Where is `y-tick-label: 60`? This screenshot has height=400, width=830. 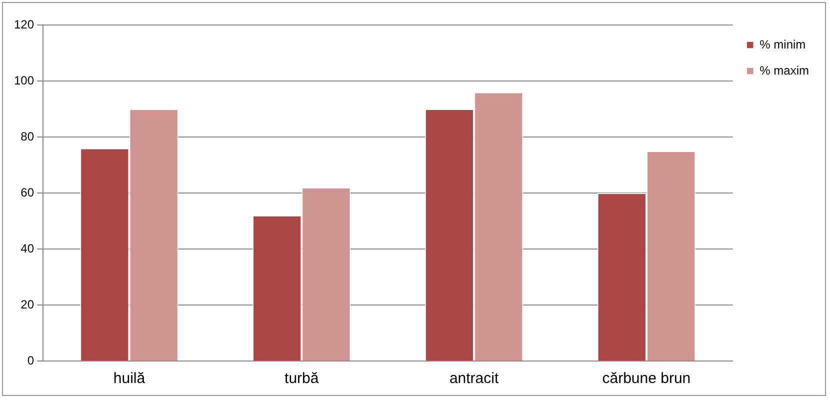
y-tick-label: 60 is located at coordinates (27, 192).